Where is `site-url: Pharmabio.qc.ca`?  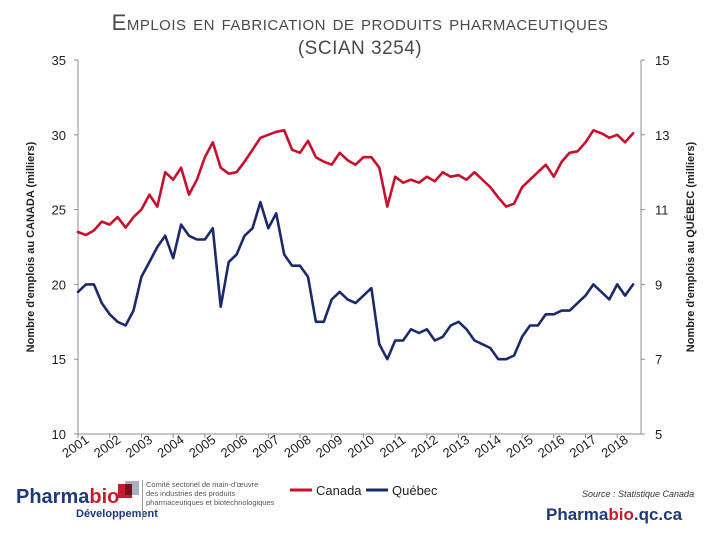 site-url: Pharmabio.qc.ca is located at coordinates (614, 515).